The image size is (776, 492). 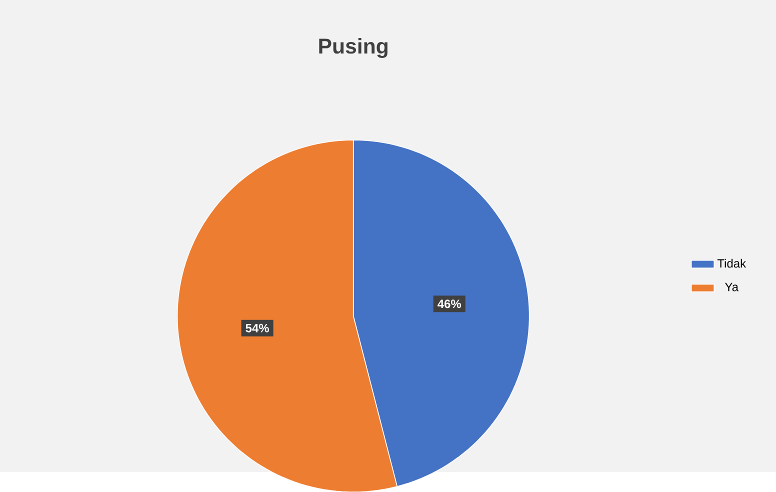 What do you see at coordinates (257, 328) in the screenshot?
I see `data-label: 54%` at bounding box center [257, 328].